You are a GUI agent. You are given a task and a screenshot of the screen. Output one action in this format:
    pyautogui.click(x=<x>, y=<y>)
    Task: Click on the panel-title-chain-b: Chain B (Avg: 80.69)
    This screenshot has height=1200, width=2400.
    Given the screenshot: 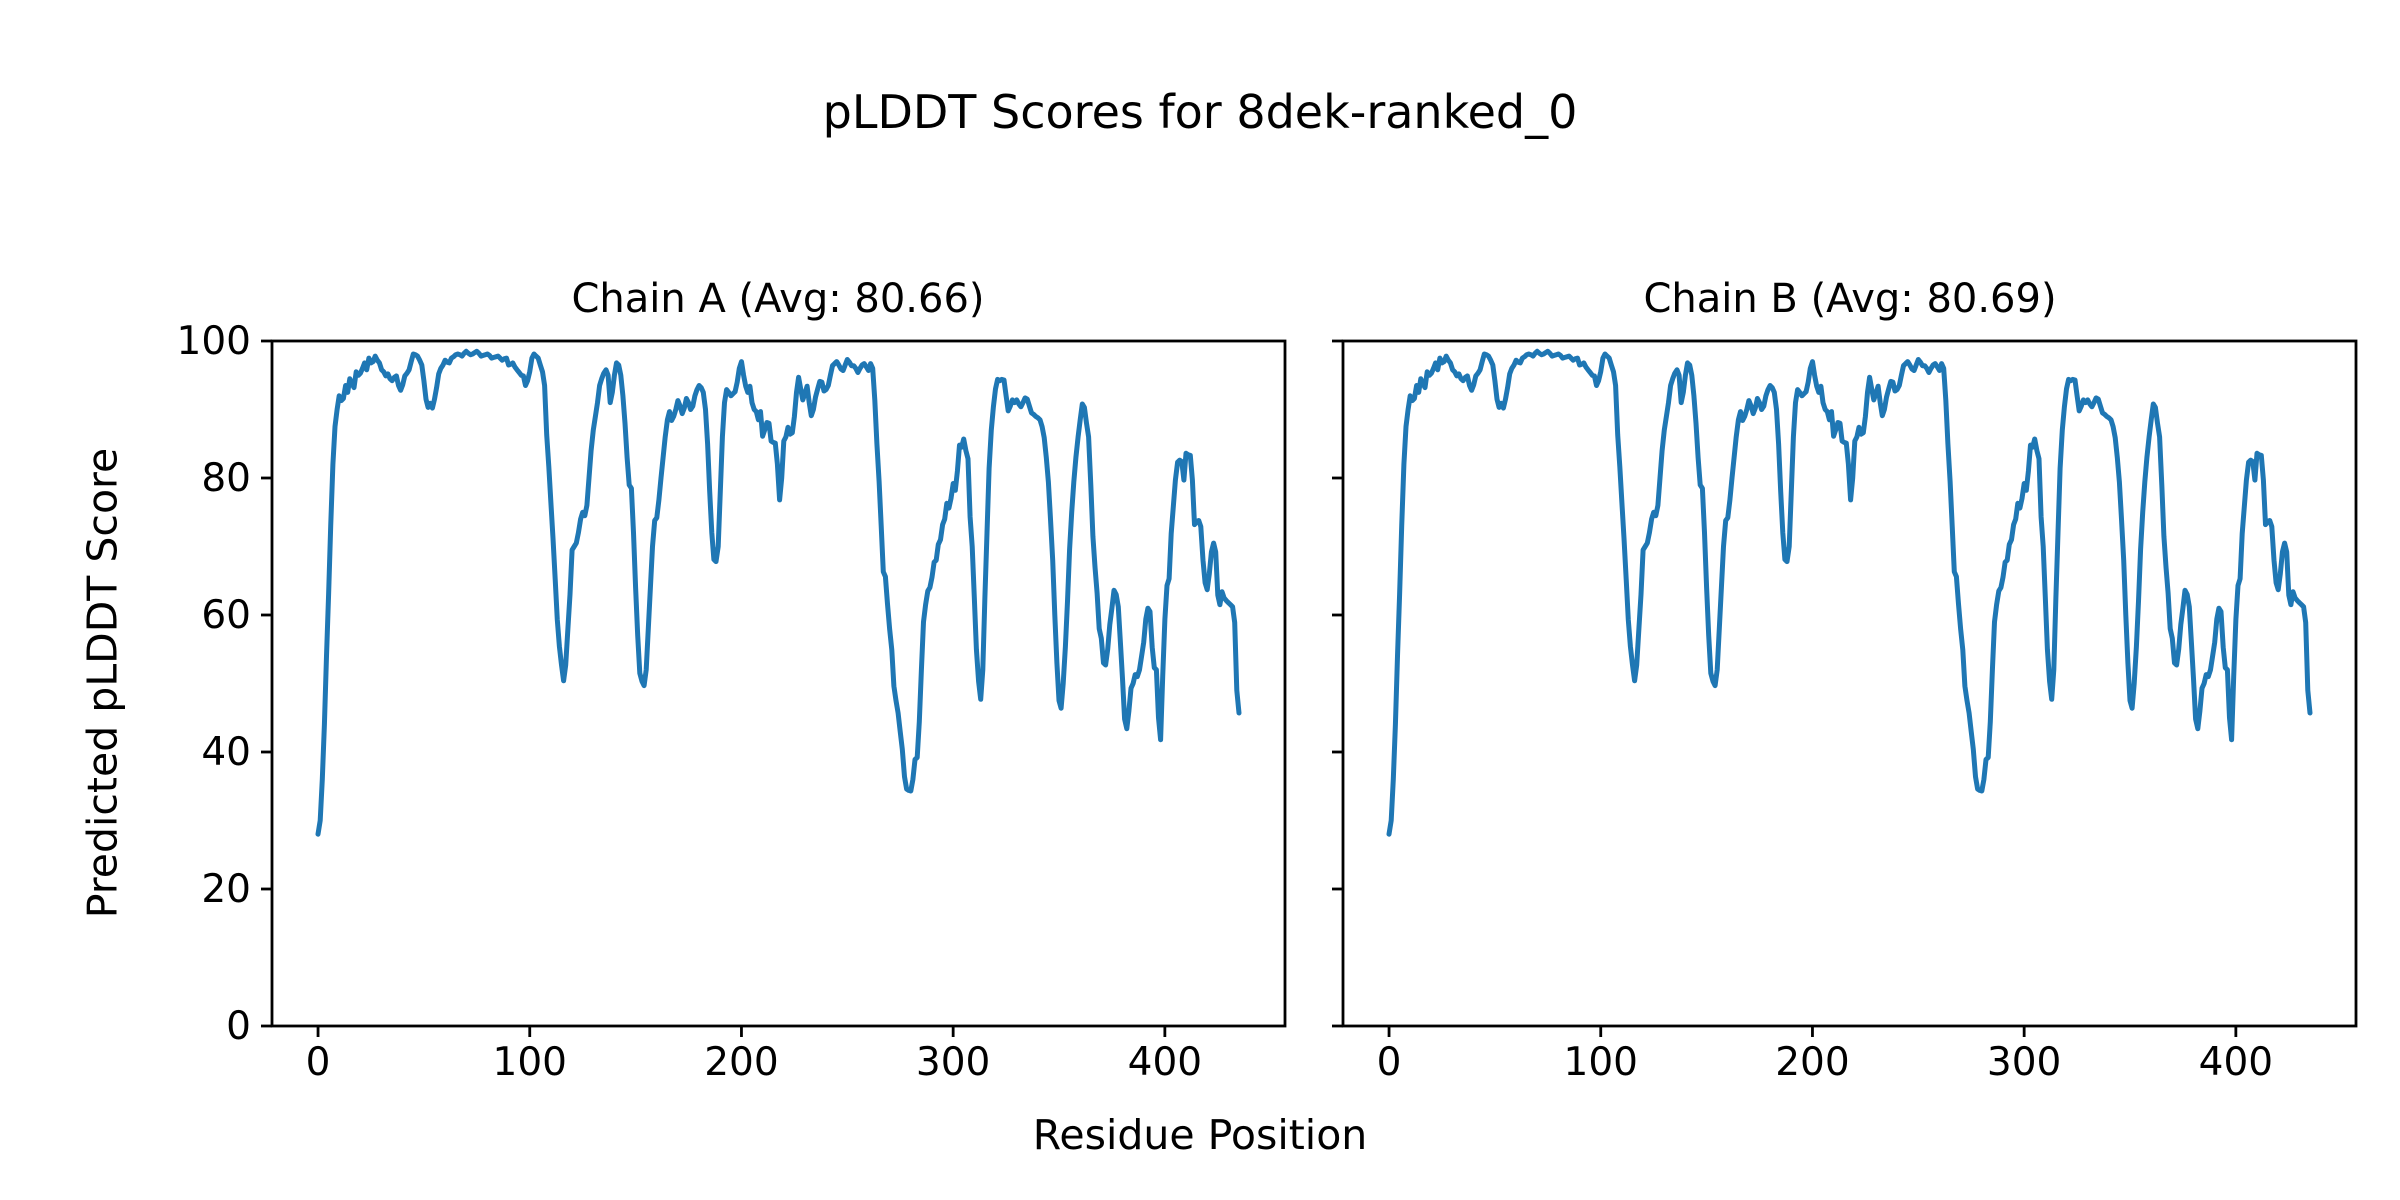 What is the action you would take?
    pyautogui.click(x=1850, y=299)
    